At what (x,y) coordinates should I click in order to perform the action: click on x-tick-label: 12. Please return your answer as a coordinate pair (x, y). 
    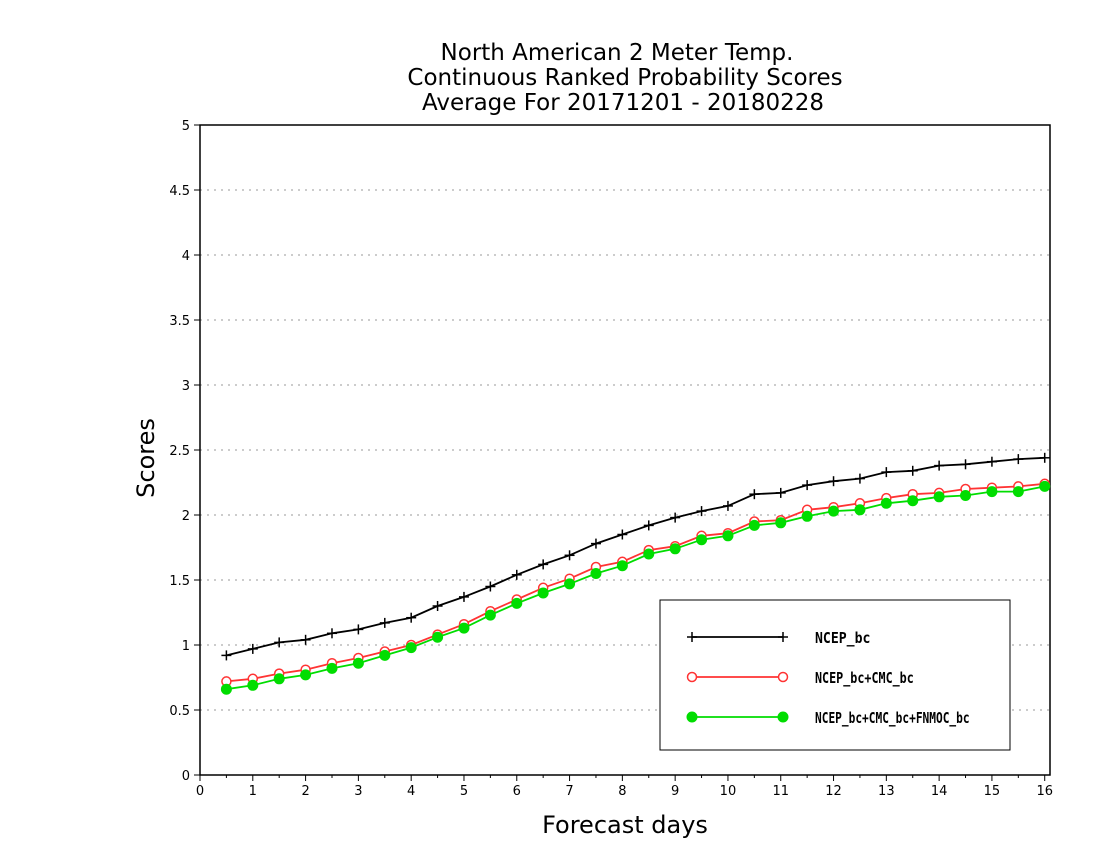
    Looking at the image, I should click on (833, 791).